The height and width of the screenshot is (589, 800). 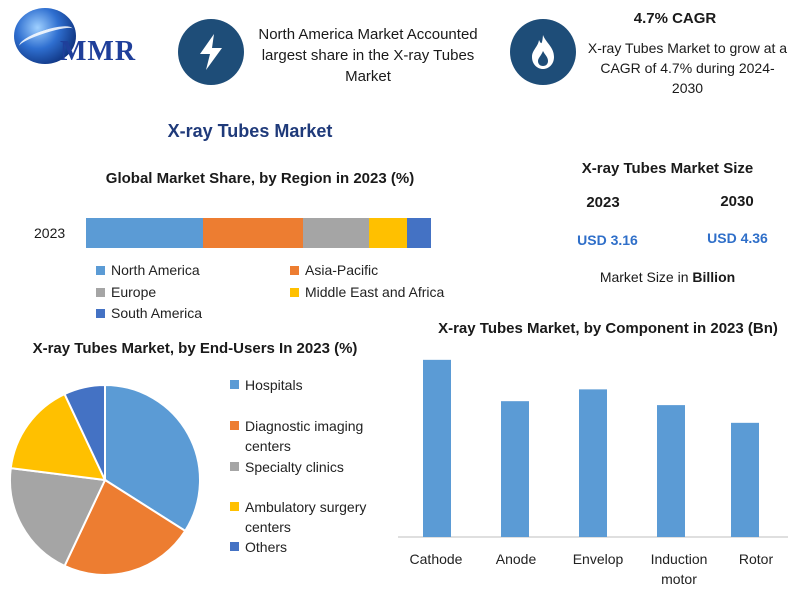 I want to click on pie-legend-item-diagnostic-imaging: Diagnostic imaging centers, so click(x=310, y=436).